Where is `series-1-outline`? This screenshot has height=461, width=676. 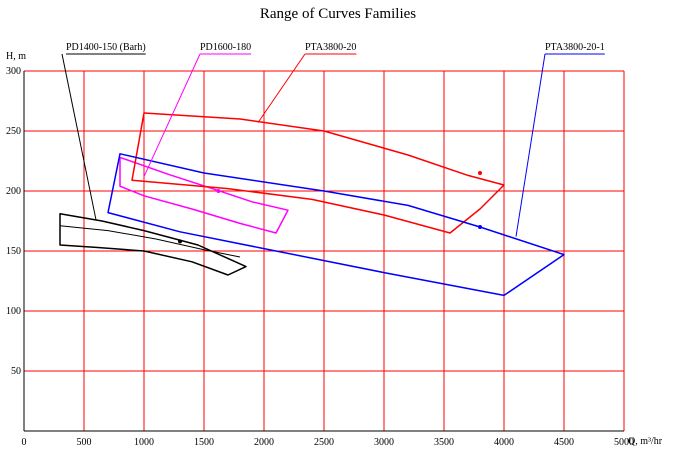
series-1-outline is located at coordinates (153, 244).